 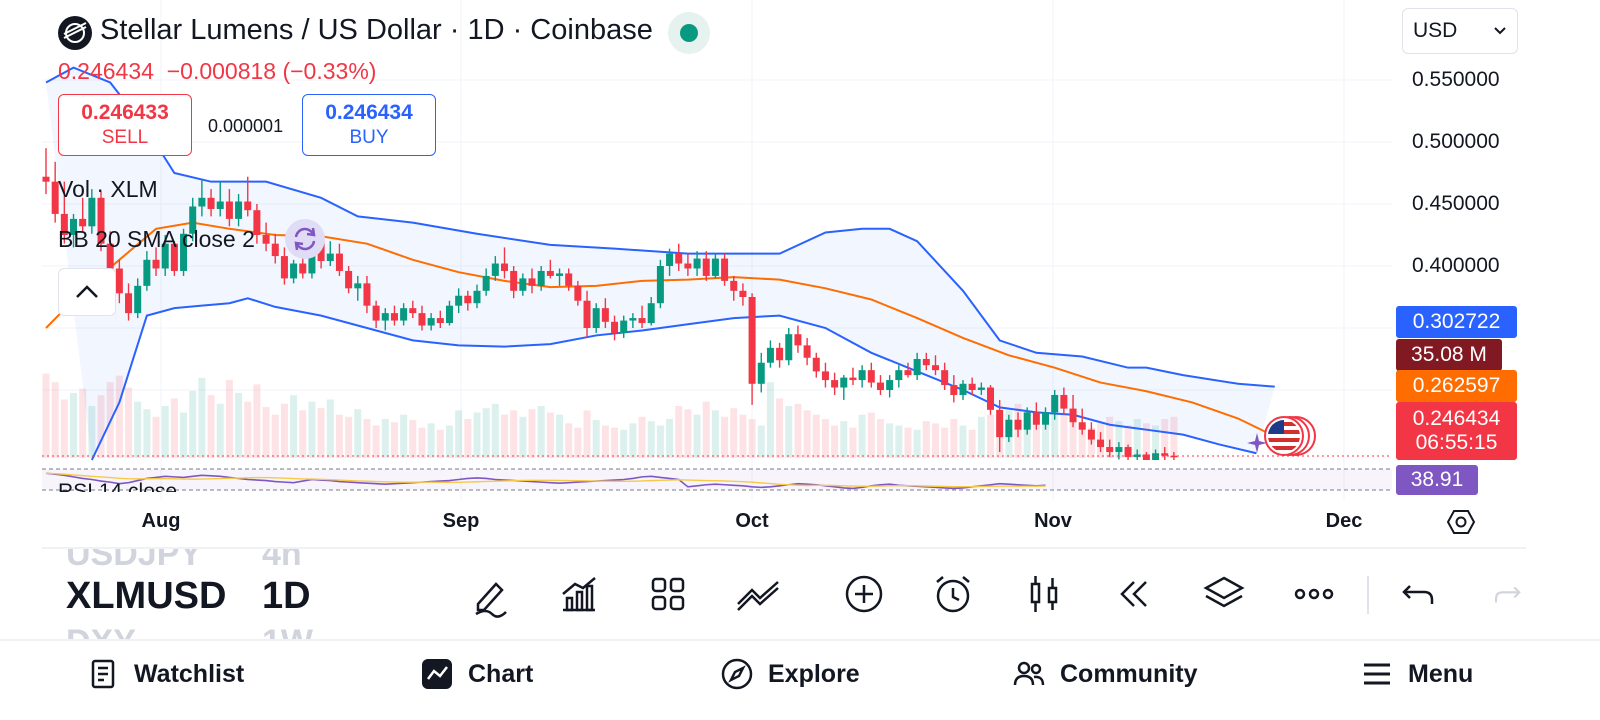 I want to click on trend-line-icon, so click(x=758, y=594).